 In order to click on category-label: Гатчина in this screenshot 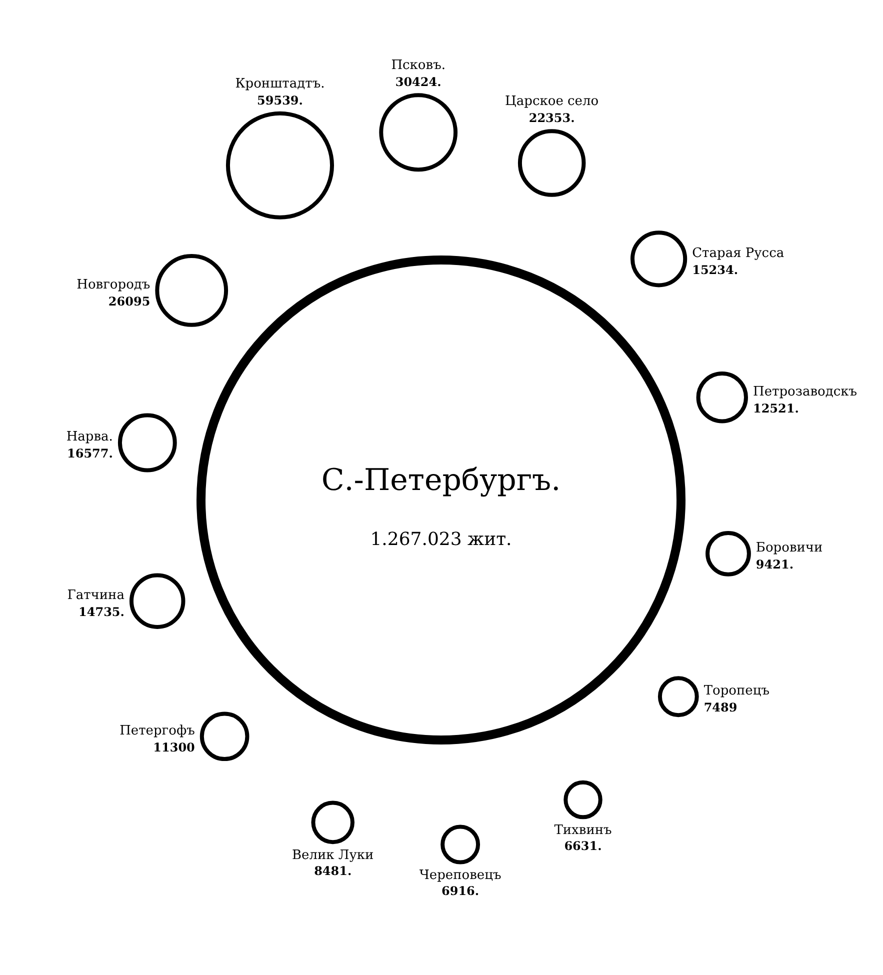, I will do `click(96, 596)`.